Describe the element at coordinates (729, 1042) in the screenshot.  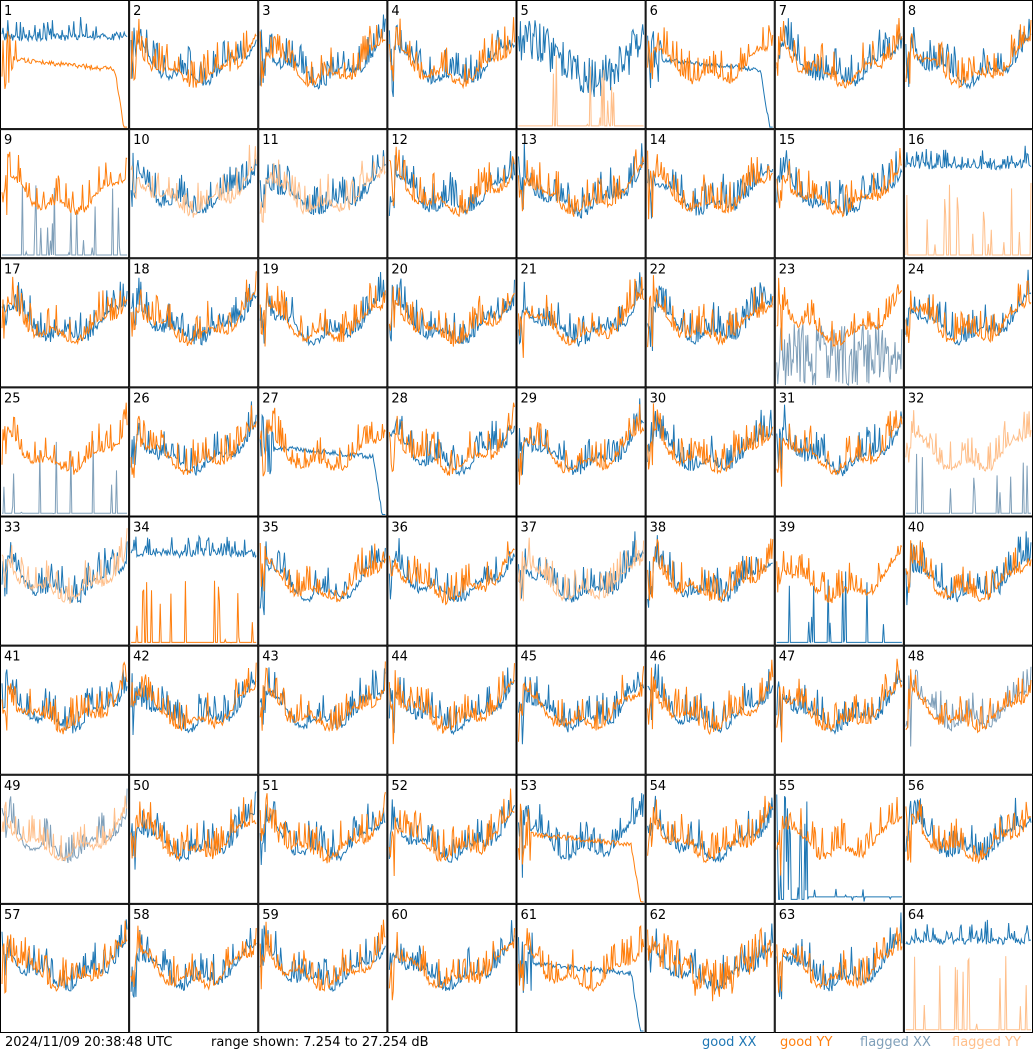
I see `legend-good-xx: good XX` at that location.